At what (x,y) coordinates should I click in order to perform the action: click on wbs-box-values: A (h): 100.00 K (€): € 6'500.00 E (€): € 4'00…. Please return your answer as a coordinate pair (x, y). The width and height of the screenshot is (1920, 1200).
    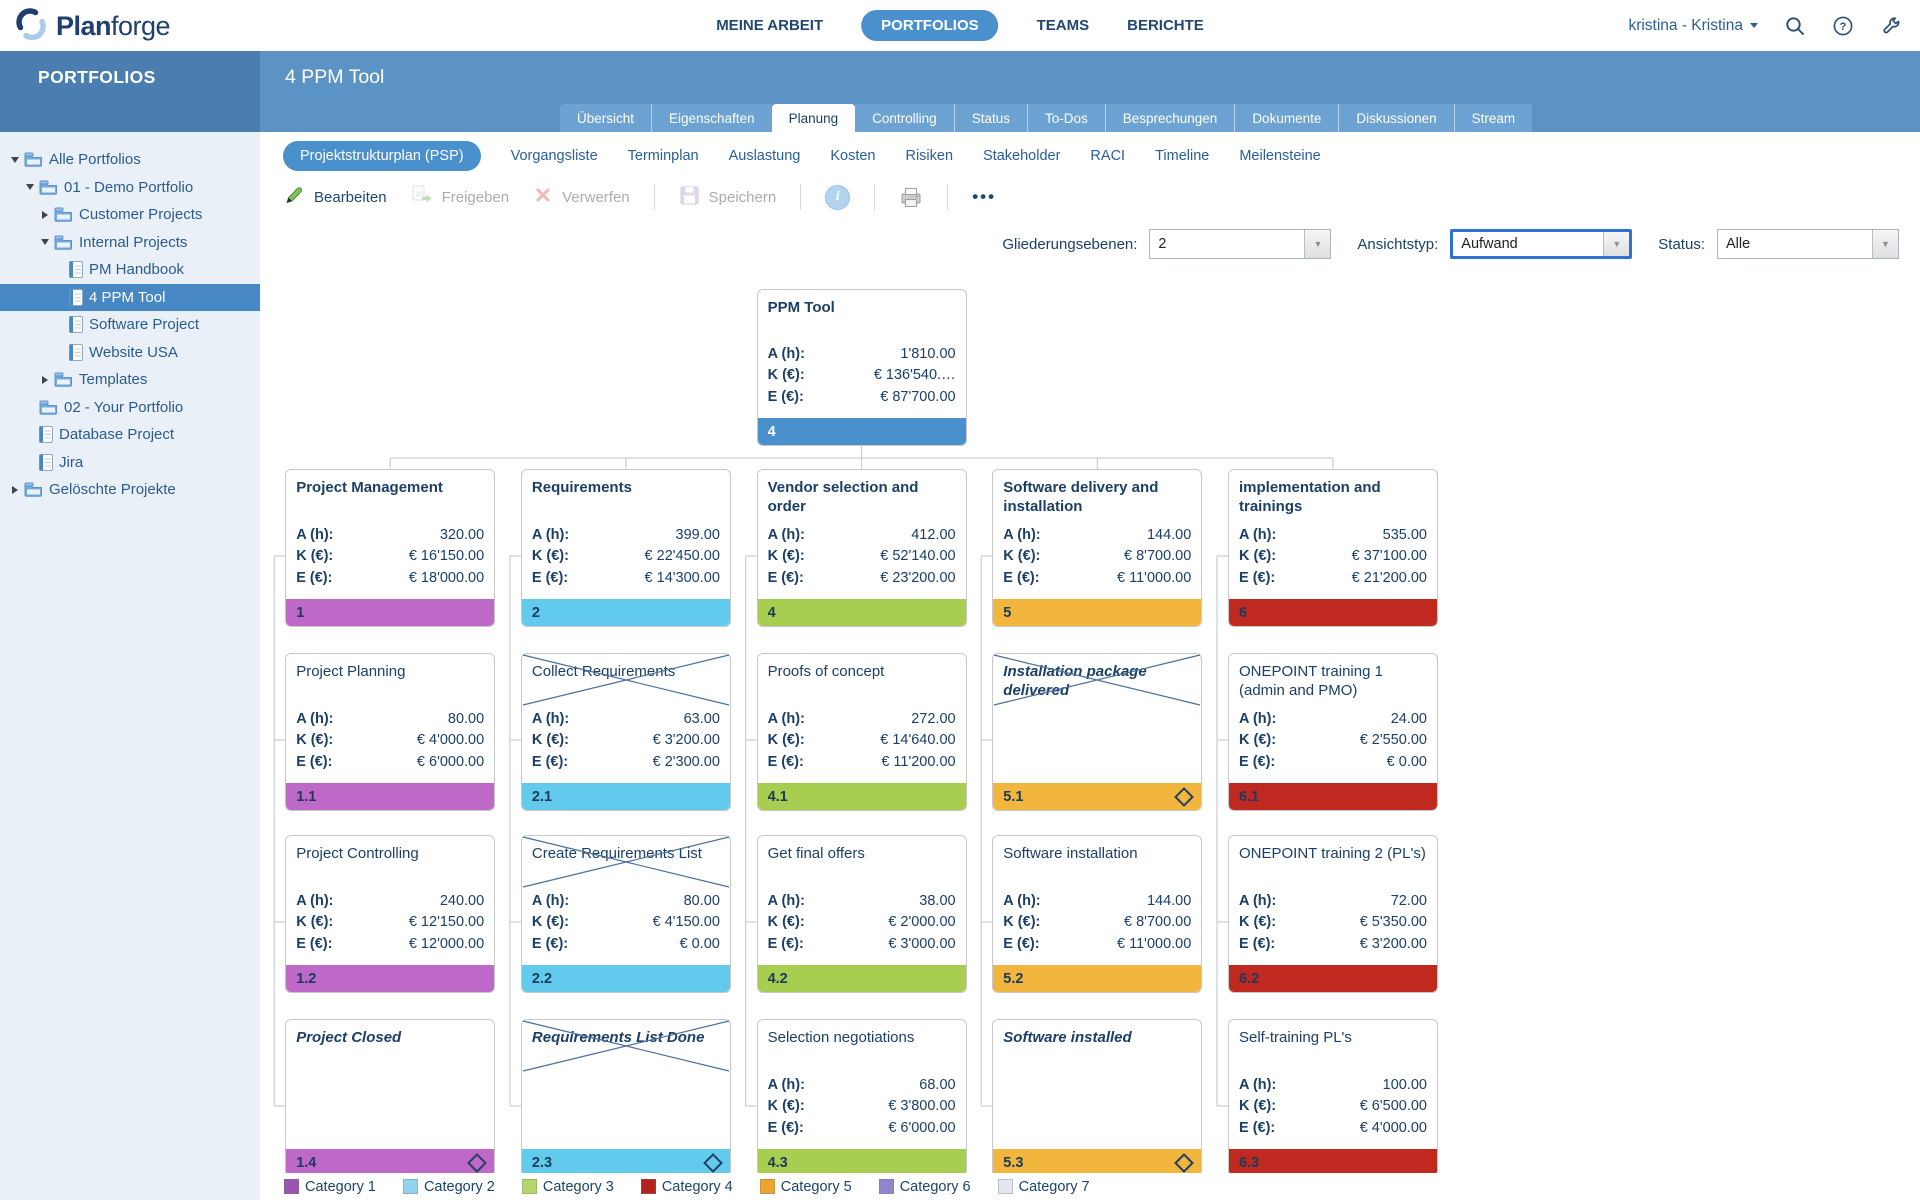
    Looking at the image, I should click on (1333, 1106).